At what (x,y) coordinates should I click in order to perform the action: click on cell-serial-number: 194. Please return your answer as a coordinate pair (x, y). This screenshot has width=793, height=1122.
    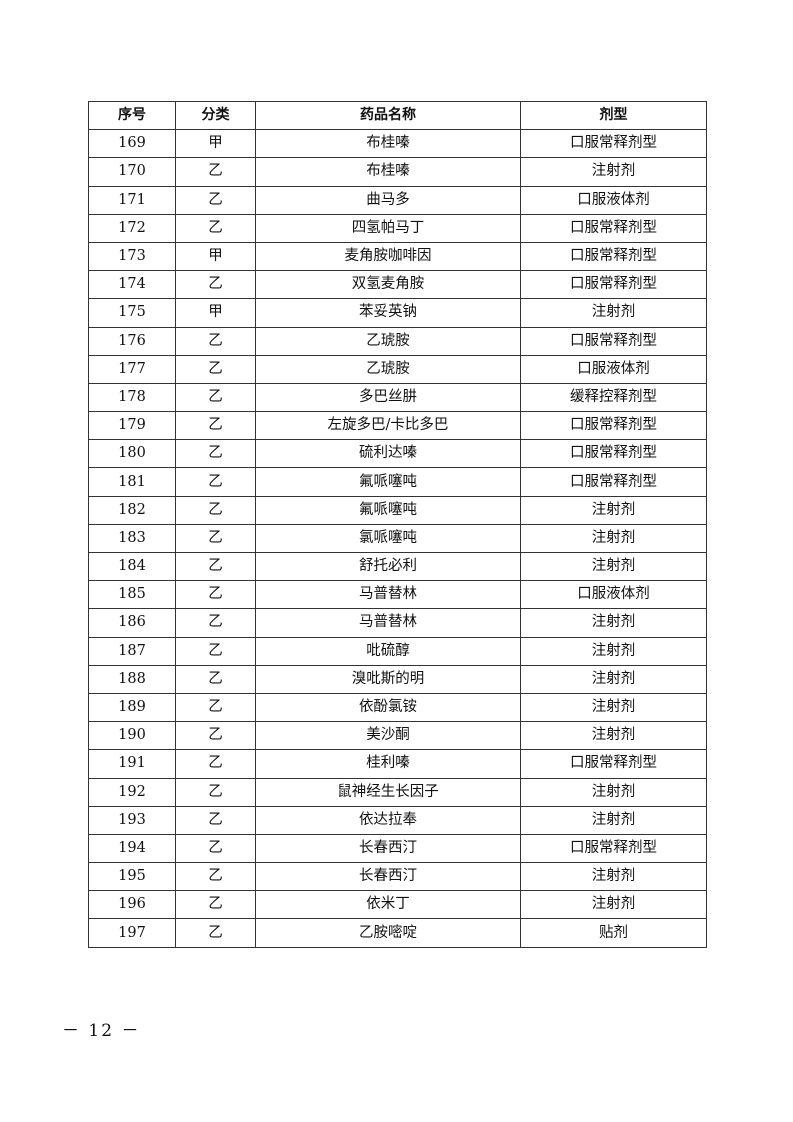
    Looking at the image, I should click on (132, 848).